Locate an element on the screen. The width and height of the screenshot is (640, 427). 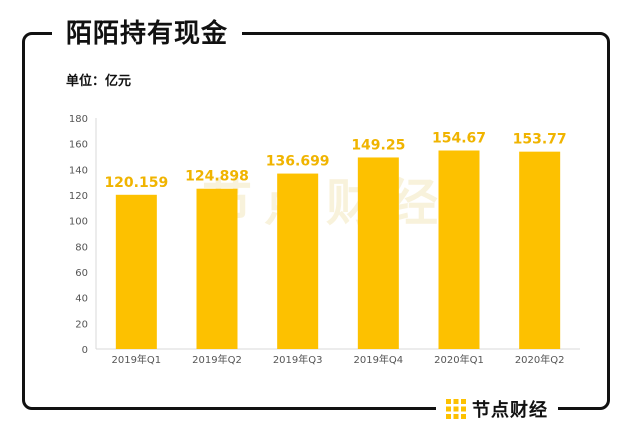
chart-title: 陌陌持有现金 is located at coordinates (147, 34).